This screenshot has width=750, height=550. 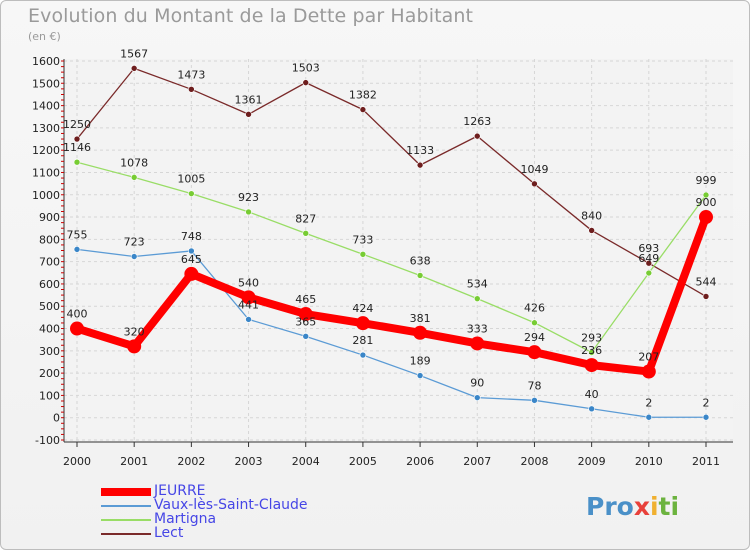 I want to click on data-label: 540, so click(x=248, y=282).